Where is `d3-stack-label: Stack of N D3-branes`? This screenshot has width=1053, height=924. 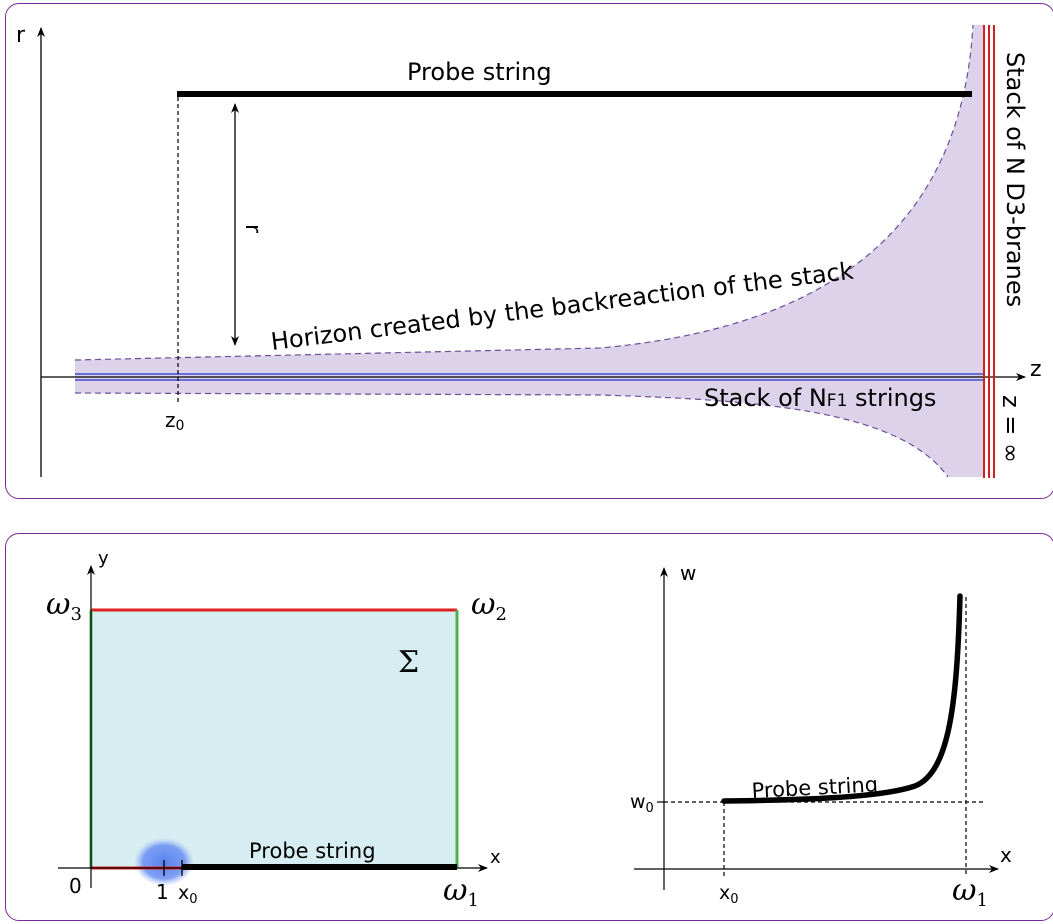 d3-stack-label: Stack of N D3-branes is located at coordinates (1015, 179).